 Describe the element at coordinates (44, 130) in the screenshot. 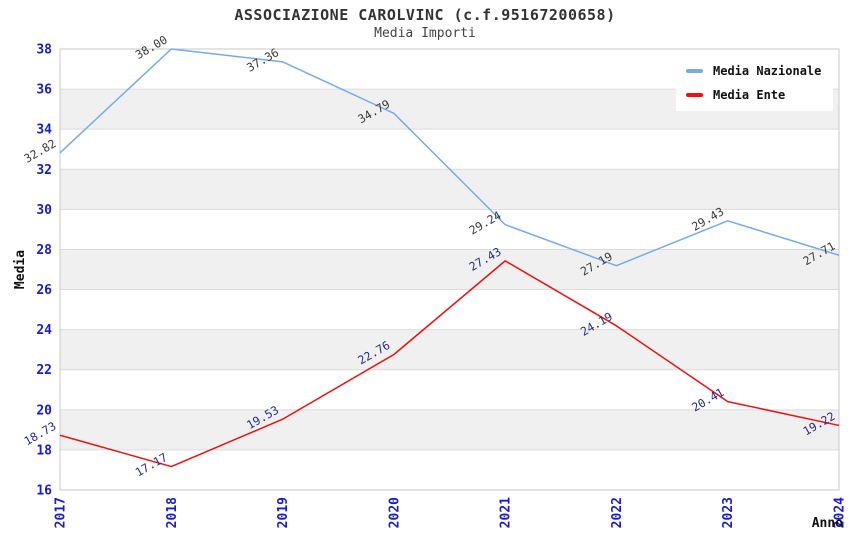

I see `svg-text: 34` at that location.